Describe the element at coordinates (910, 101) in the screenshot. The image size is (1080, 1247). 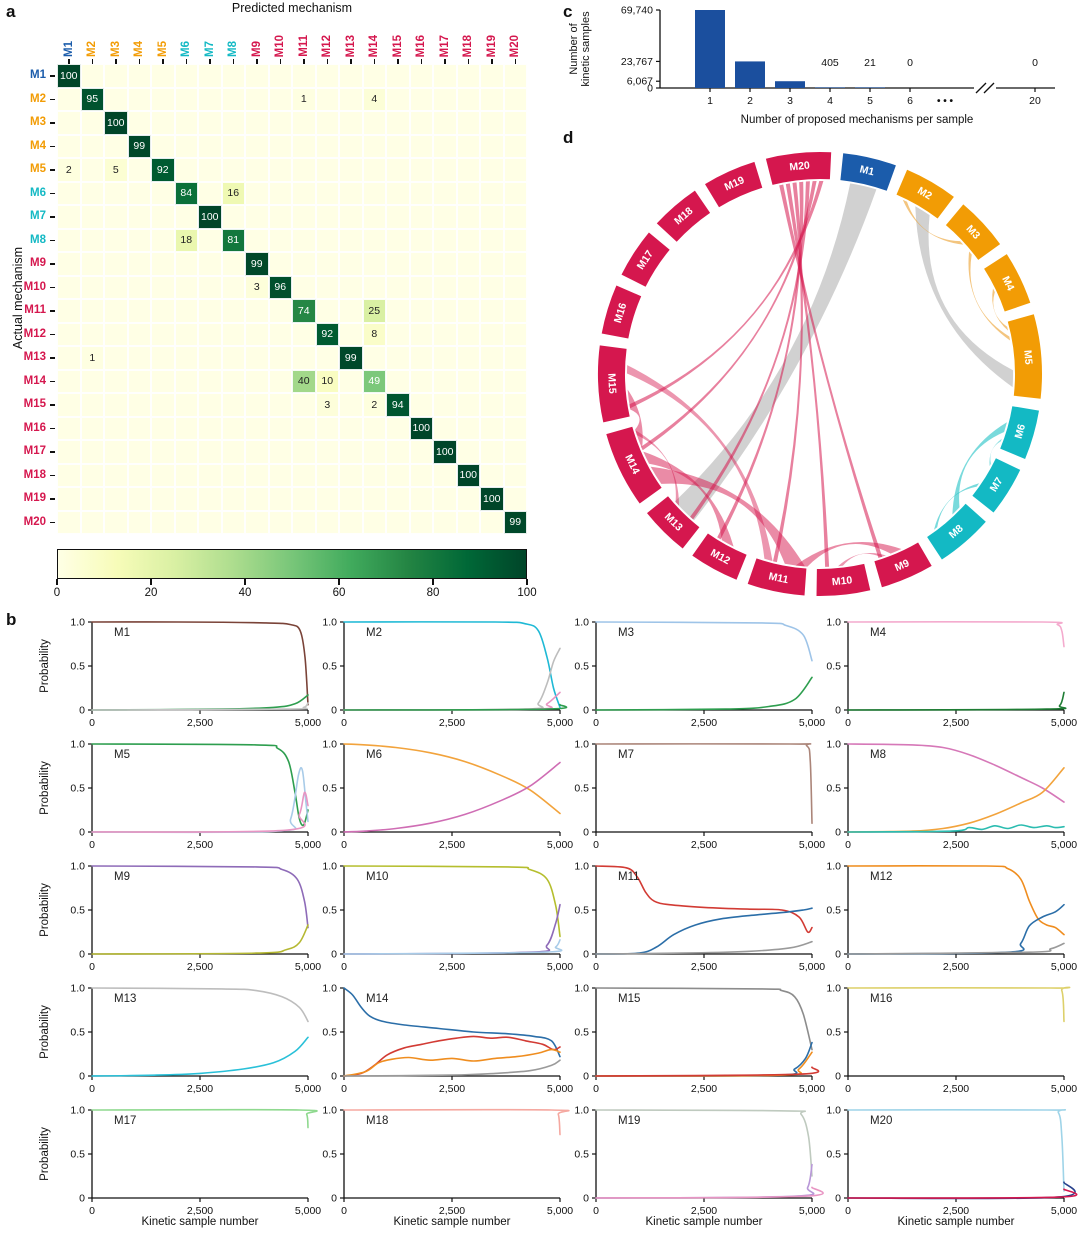
I see `bar-xtick-label: 6` at that location.